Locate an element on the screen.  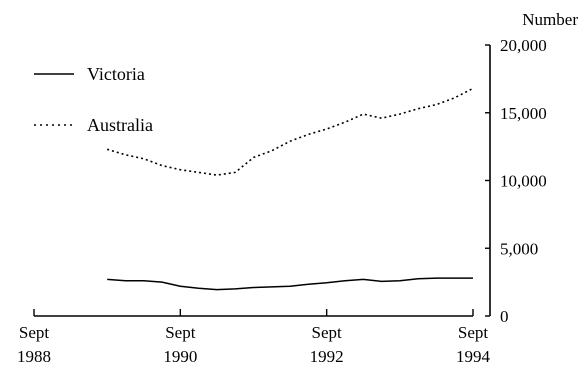
x-tick-label-year: 1990 is located at coordinates (180, 356).